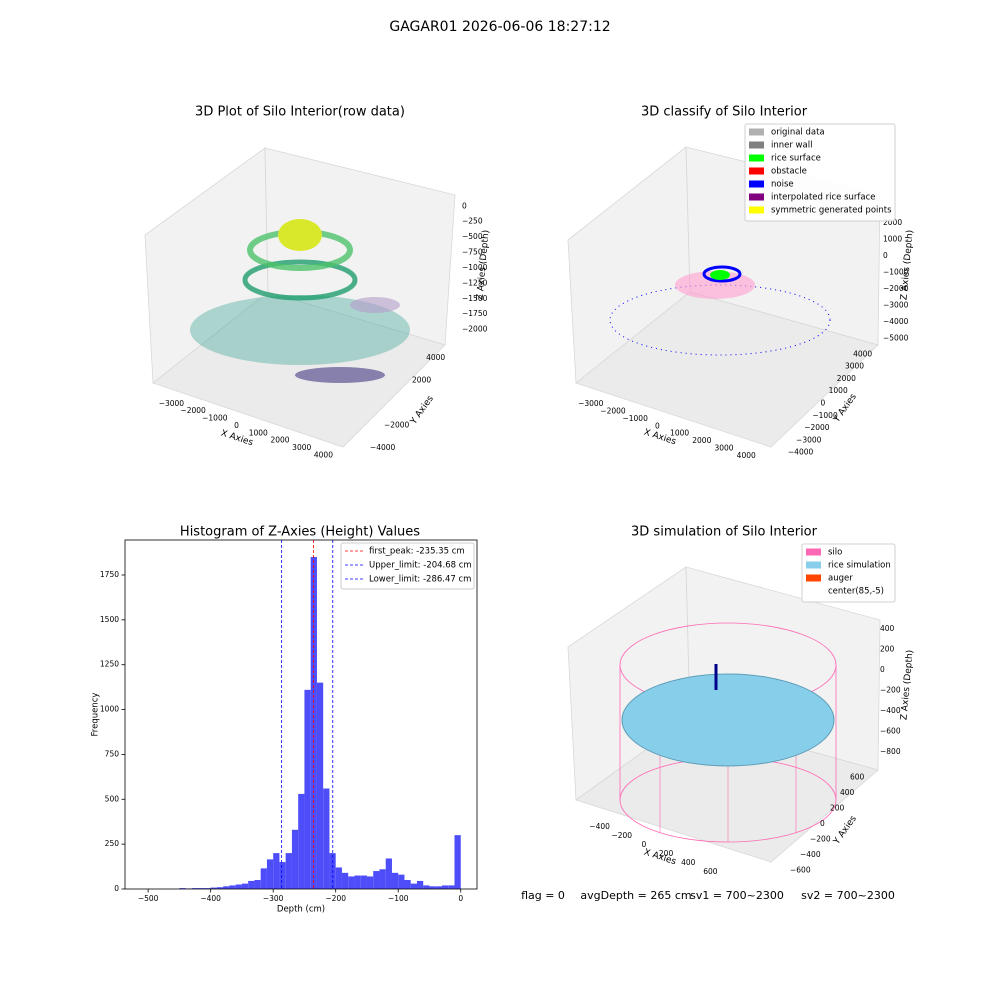 Image resolution: width=1000 pixels, height=1000 pixels. I want to click on x-tick-label: −300, so click(273, 898).